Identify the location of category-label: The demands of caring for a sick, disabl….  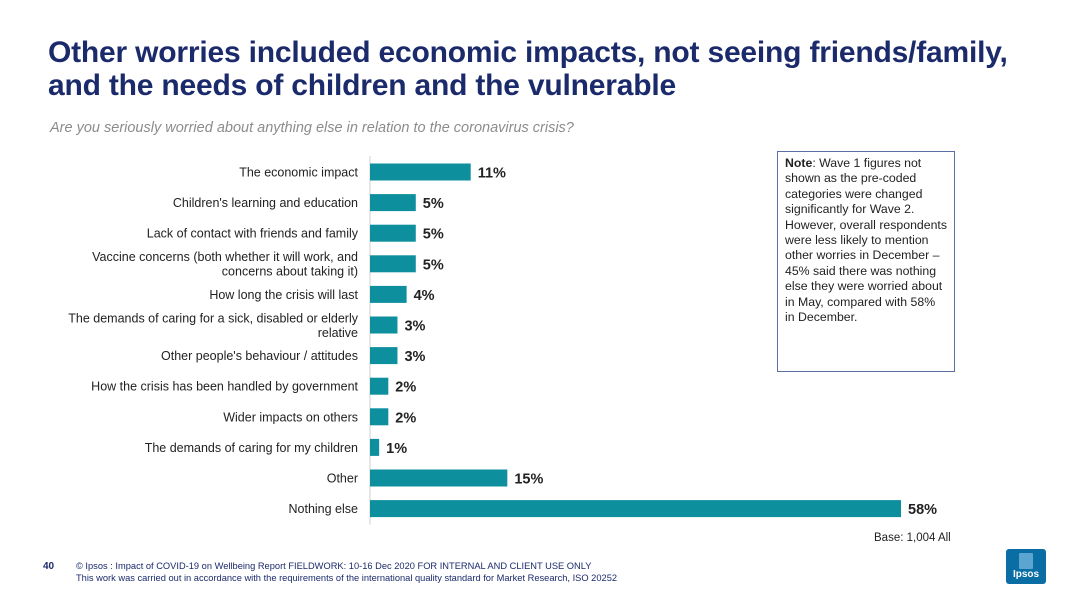
(213, 325).